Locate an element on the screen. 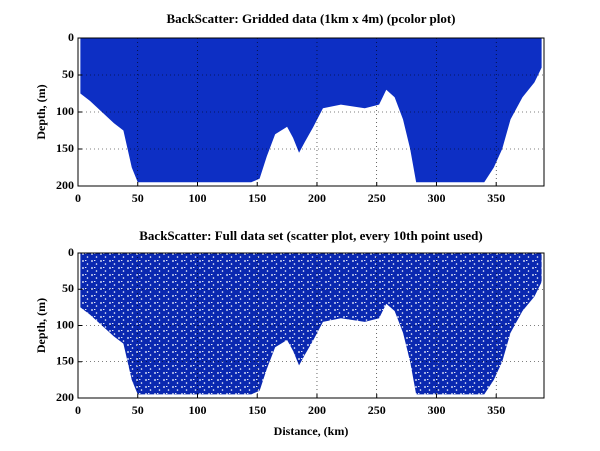  x-axis-label: Distance, (km) is located at coordinates (311, 431).